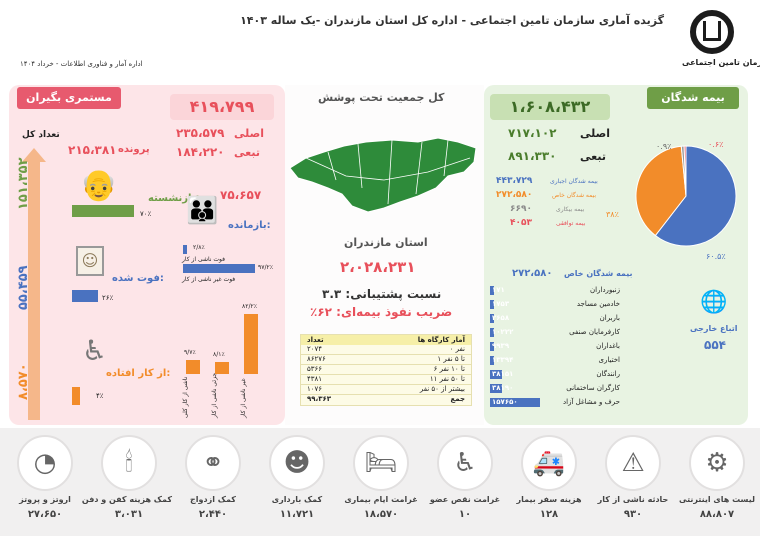  Describe the element at coordinates (92, 150) in the screenshot. I see `case-value: ۲۱۵،۳۸۱` at that location.